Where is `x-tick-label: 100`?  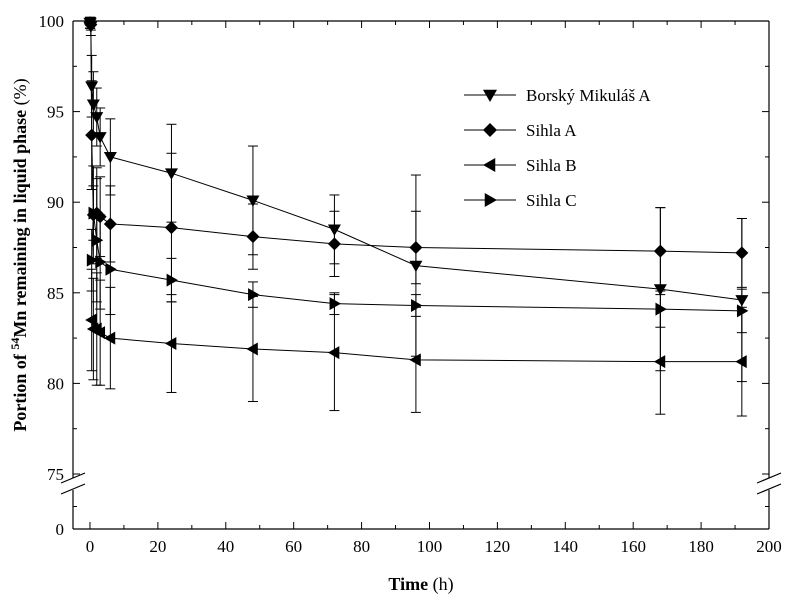
x-tick-label: 100 is located at coordinates (430, 546).